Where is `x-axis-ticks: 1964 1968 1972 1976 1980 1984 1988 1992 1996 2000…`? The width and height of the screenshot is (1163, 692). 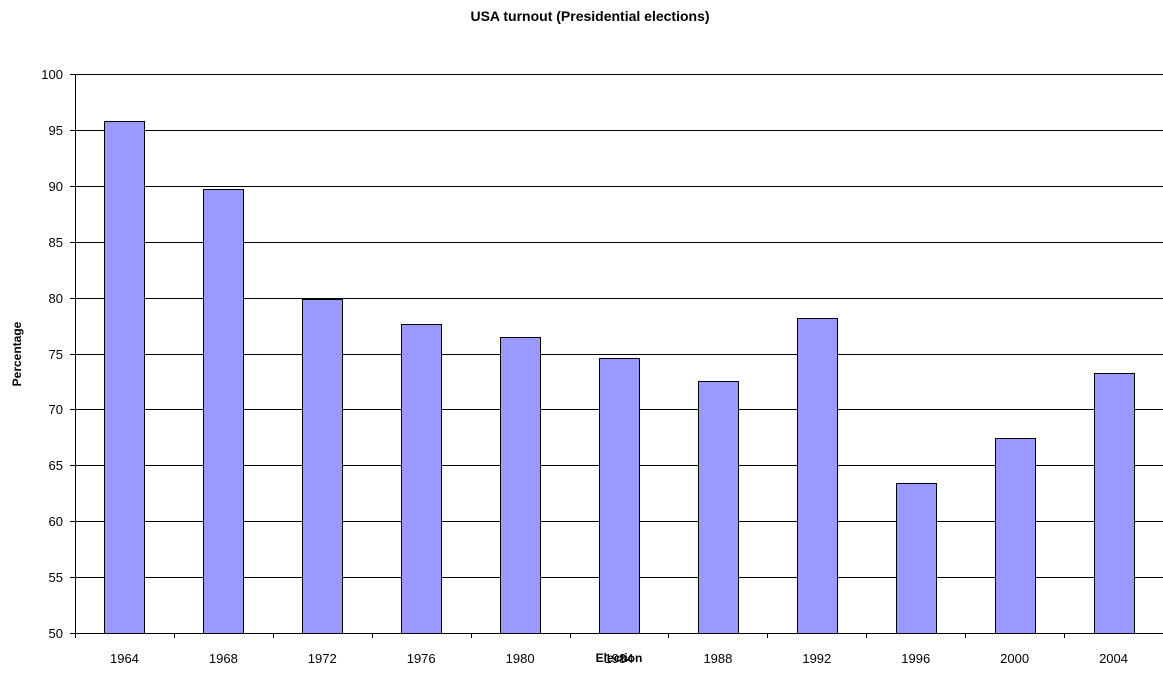
x-axis-ticks: 1964 1968 1972 1976 1980 1984 1988 1992 1996 2000… is located at coordinates (601, 649).